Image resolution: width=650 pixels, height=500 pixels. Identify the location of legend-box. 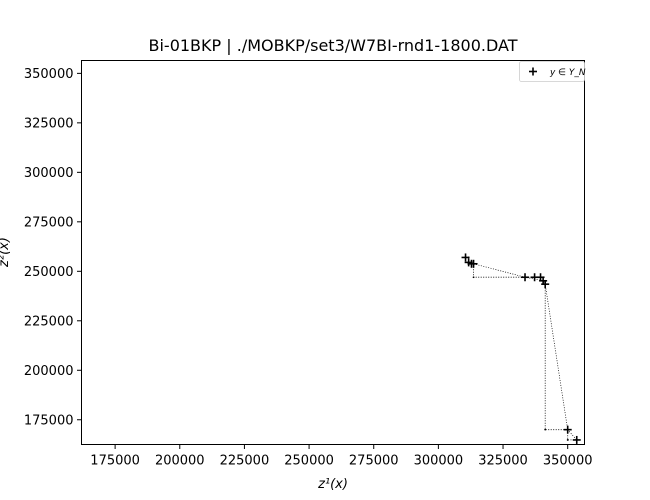
(552, 71).